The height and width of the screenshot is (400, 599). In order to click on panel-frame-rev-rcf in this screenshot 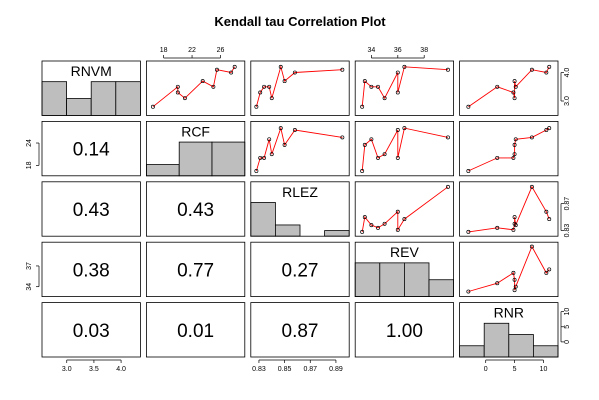, I will do `click(195, 269)`.